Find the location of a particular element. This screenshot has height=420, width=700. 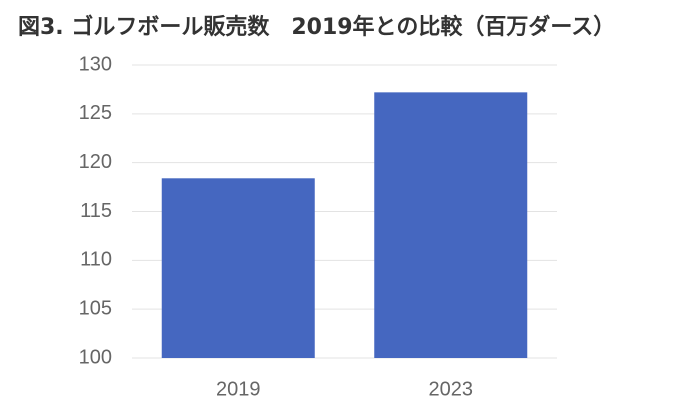

x-tick-label: 2023 is located at coordinates (451, 389).